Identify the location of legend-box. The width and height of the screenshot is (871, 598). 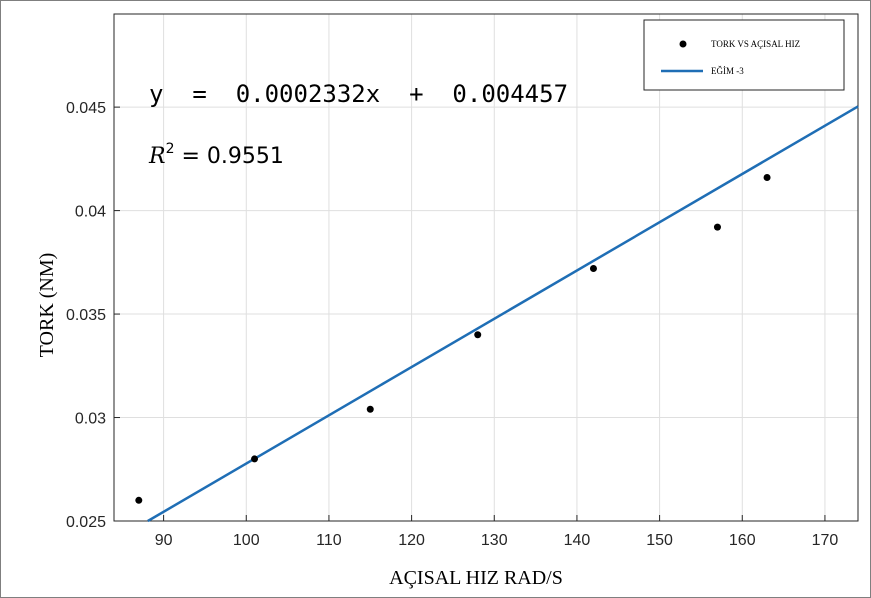
(744, 55).